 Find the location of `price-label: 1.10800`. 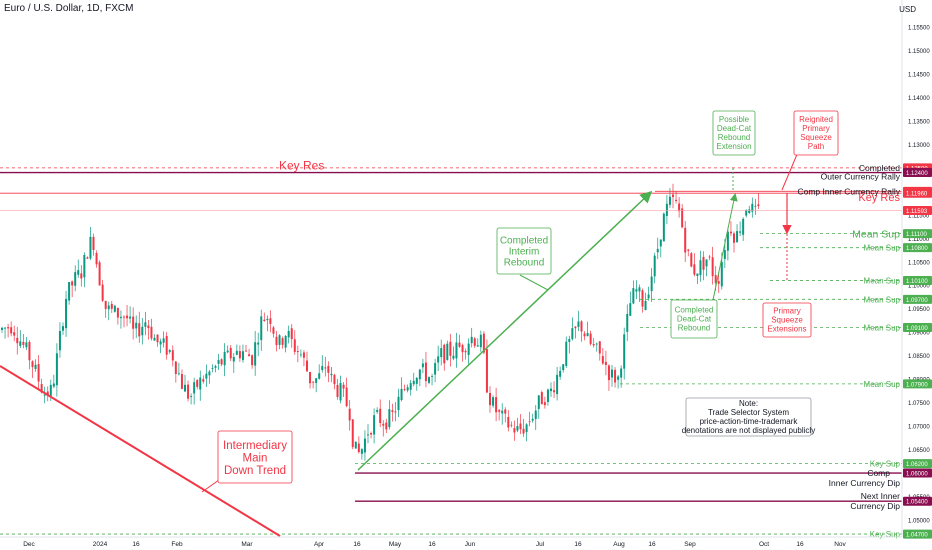

price-label: 1.10800 is located at coordinates (917, 249).